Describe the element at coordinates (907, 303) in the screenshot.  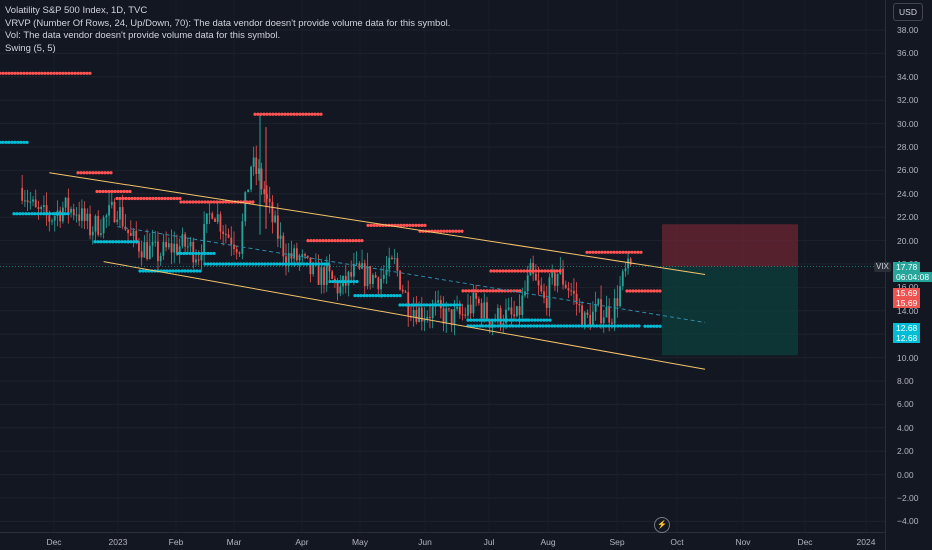
I see `swing-high-label: 15.69` at that location.